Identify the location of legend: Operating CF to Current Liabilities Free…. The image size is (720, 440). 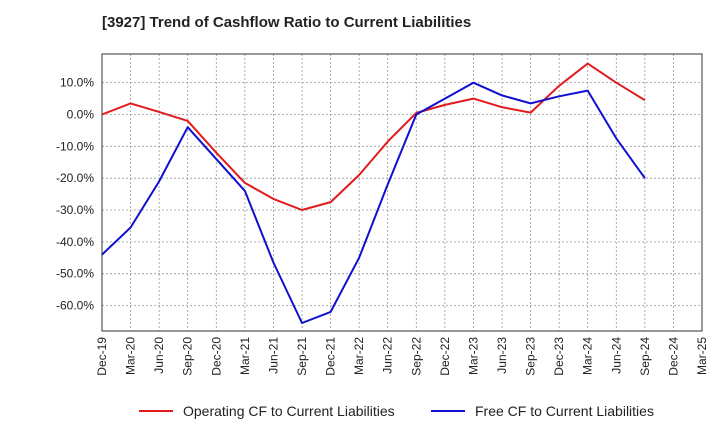
(360, 415).